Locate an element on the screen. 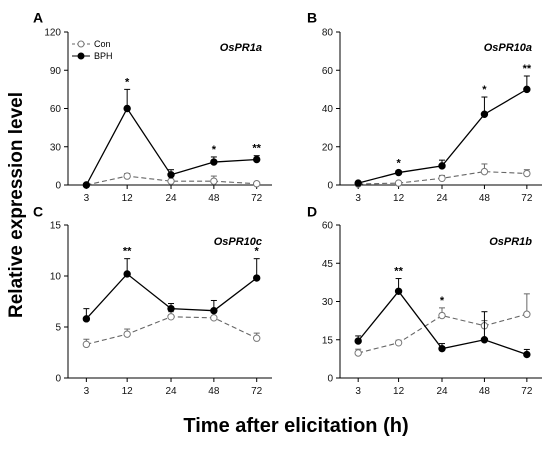 The width and height of the screenshot is (550, 451). panel-letter: A is located at coordinates (38, 18).